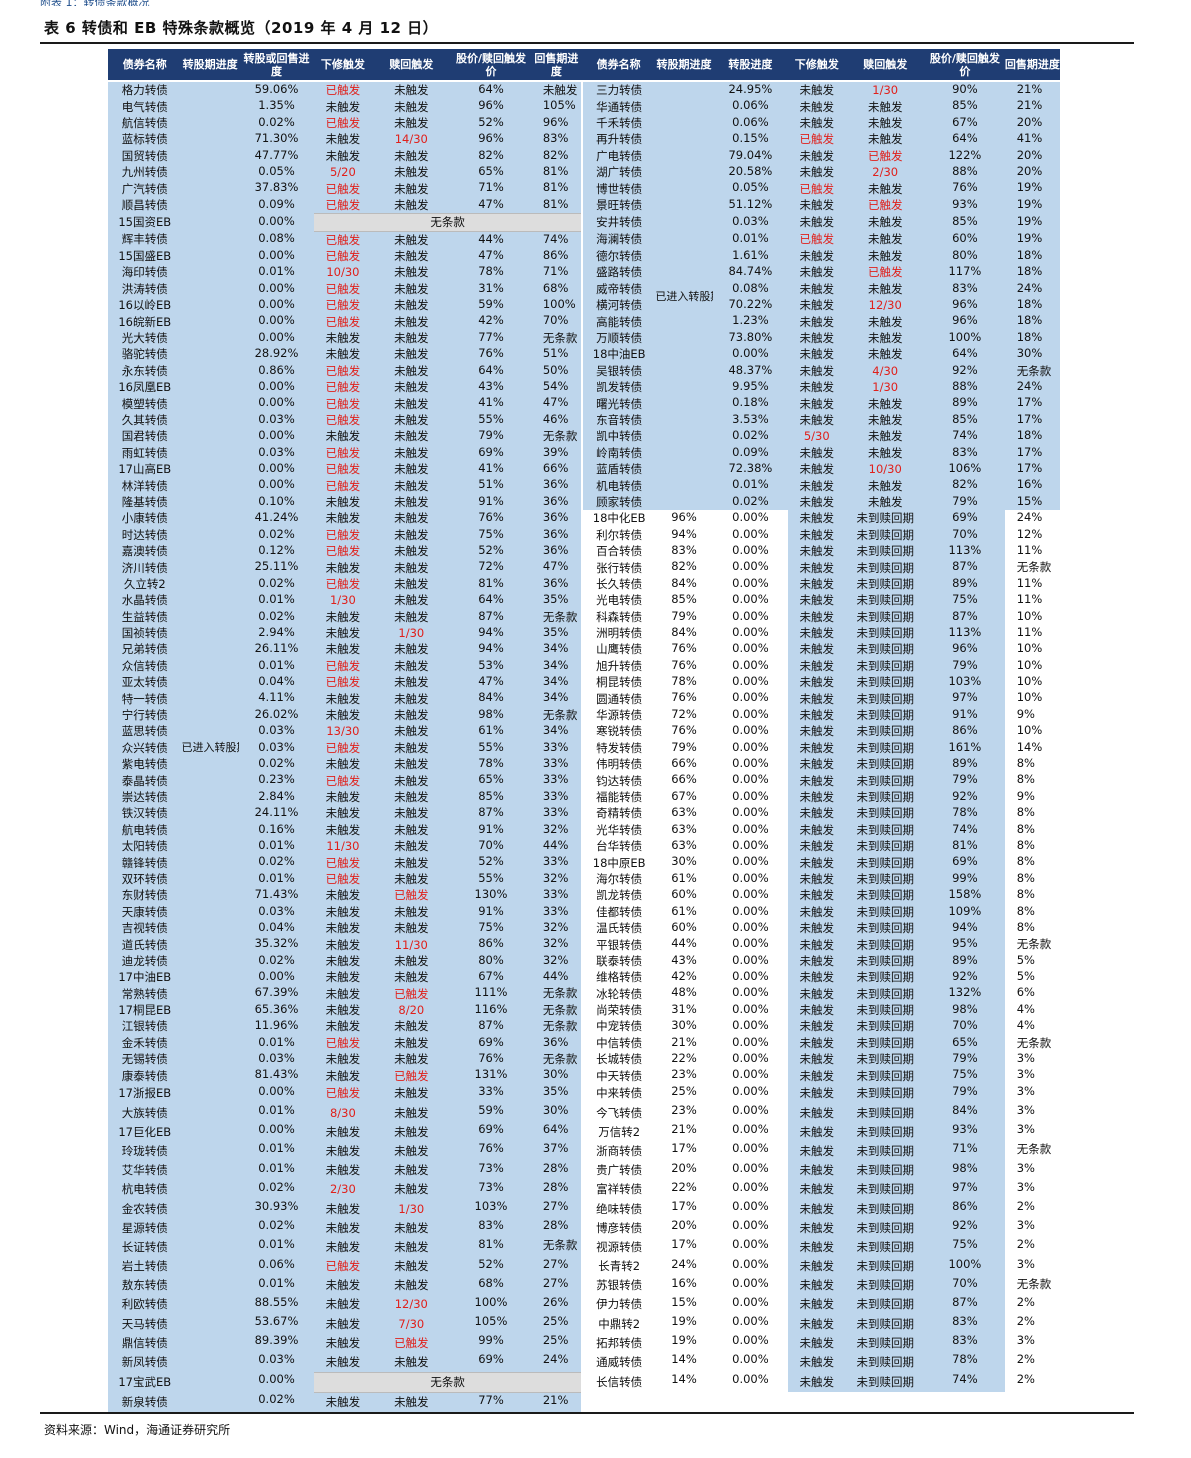 The height and width of the screenshot is (1458, 1191). What do you see at coordinates (965, 911) in the screenshot?
I see `price-trigger-ratio-right: 109%` at bounding box center [965, 911].